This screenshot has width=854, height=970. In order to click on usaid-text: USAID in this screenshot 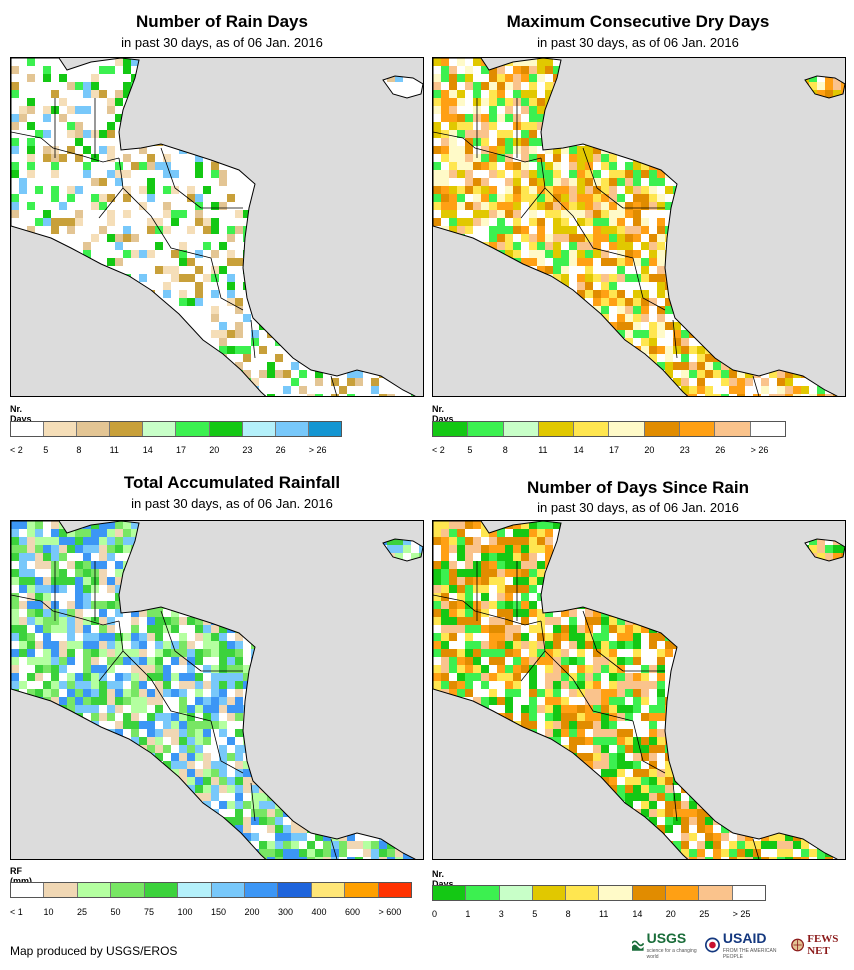, I will do `click(744, 938)`.